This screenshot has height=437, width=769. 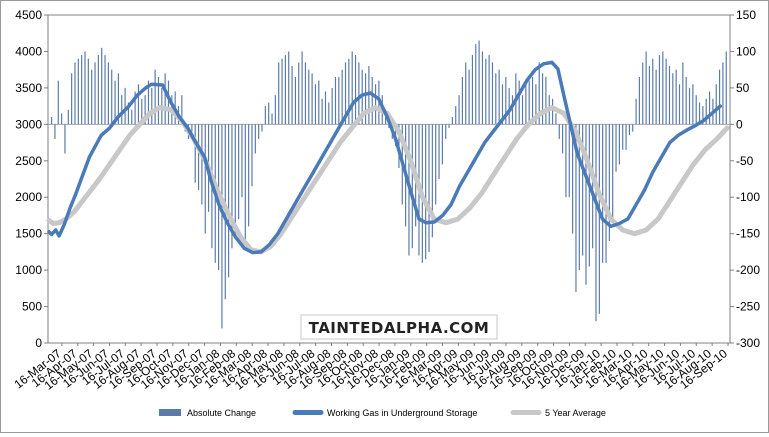 What do you see at coordinates (746, 51) in the screenshot?
I see `y-right-tick-label: 100` at bounding box center [746, 51].